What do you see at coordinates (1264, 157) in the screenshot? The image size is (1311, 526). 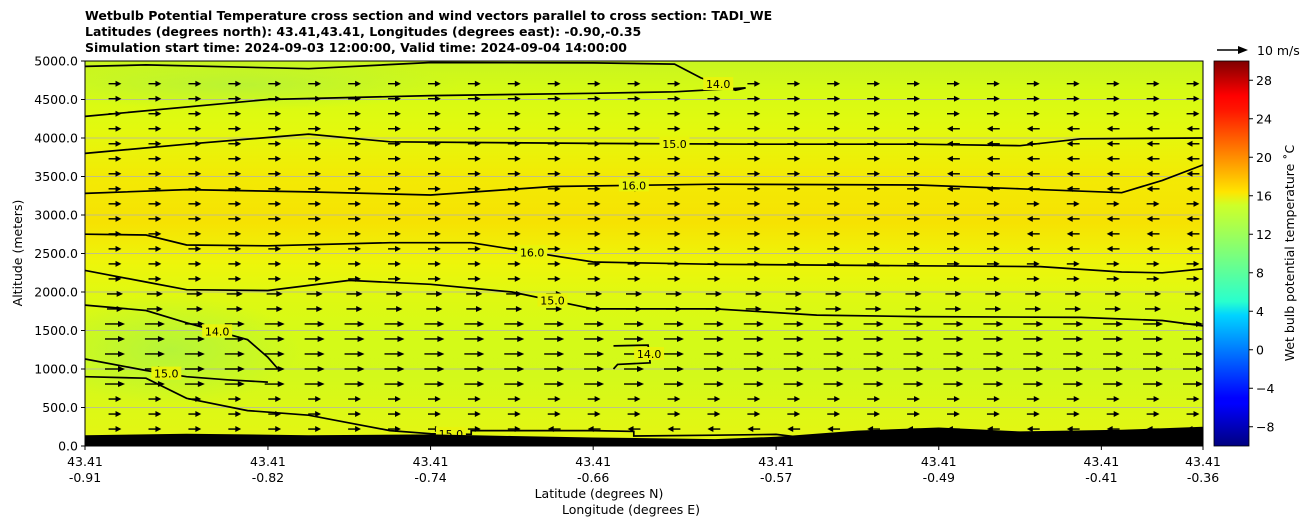 I see `colorbar-tick-label-2: 20` at bounding box center [1264, 157].